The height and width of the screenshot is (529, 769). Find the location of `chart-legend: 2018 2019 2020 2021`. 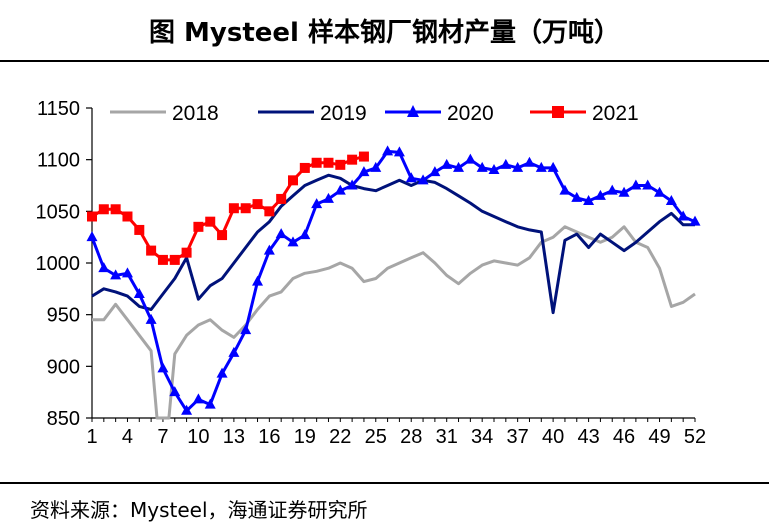

chart-legend: 2018 2019 2020 2021 is located at coordinates (374, 113).